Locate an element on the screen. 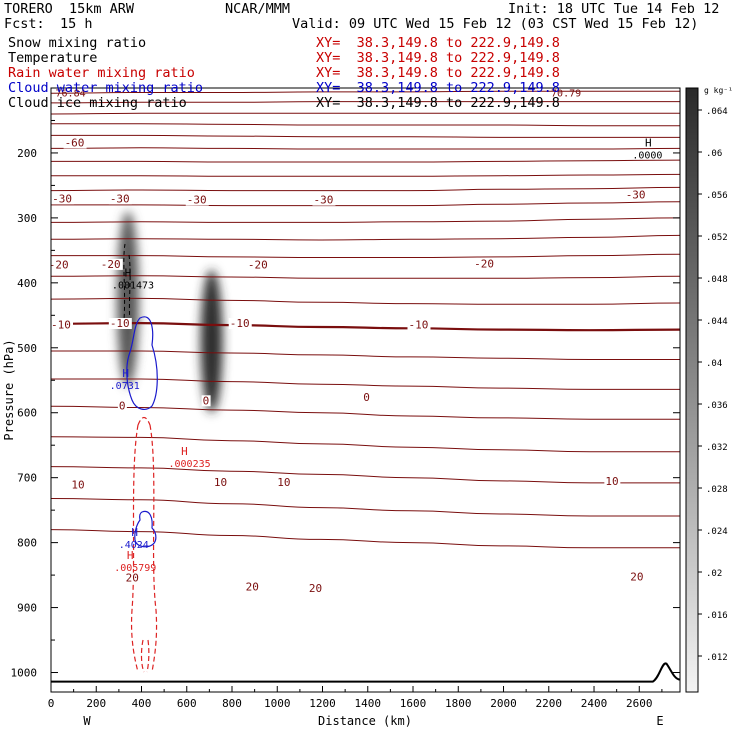  x-tick-label: 1800 is located at coordinates (458, 703).